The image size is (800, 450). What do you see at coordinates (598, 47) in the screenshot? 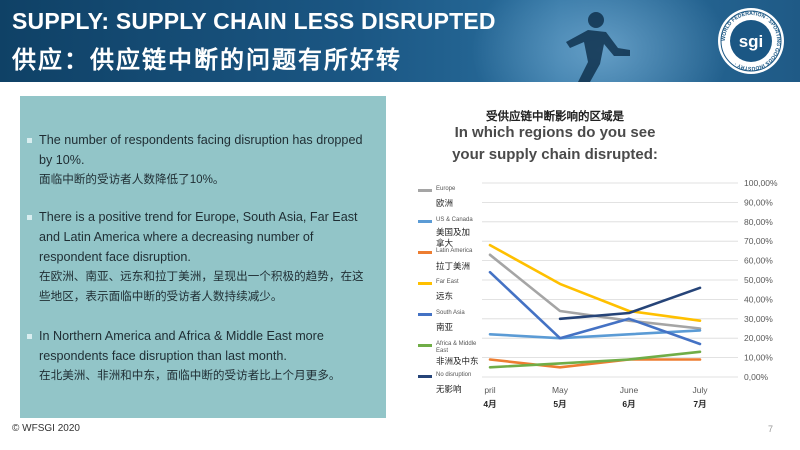
I see `sprinter-silhouette` at bounding box center [598, 47].